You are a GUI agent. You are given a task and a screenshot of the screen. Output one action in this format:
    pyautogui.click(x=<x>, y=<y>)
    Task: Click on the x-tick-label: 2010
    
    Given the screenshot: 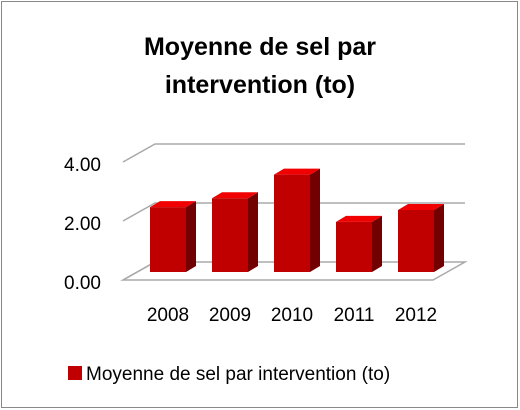 What is the action you would take?
    pyautogui.click(x=292, y=315)
    